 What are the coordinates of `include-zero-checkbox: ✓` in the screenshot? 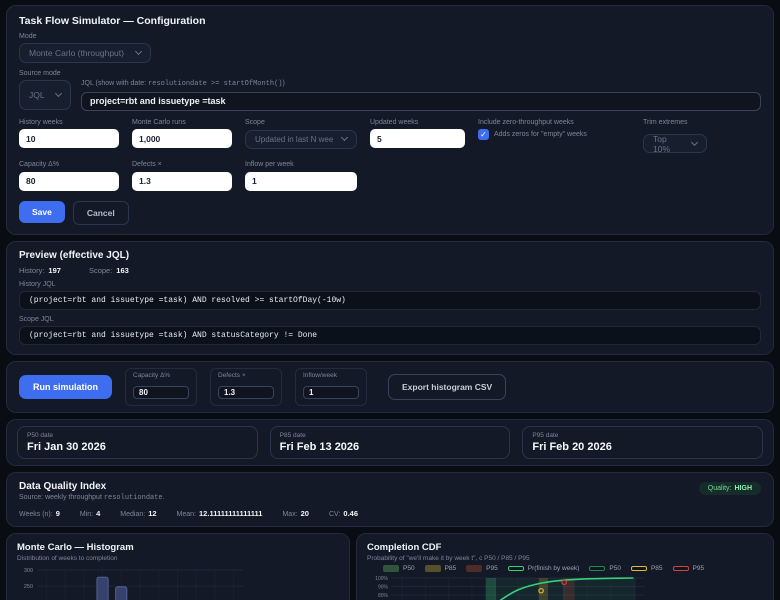 It's located at (483, 134).